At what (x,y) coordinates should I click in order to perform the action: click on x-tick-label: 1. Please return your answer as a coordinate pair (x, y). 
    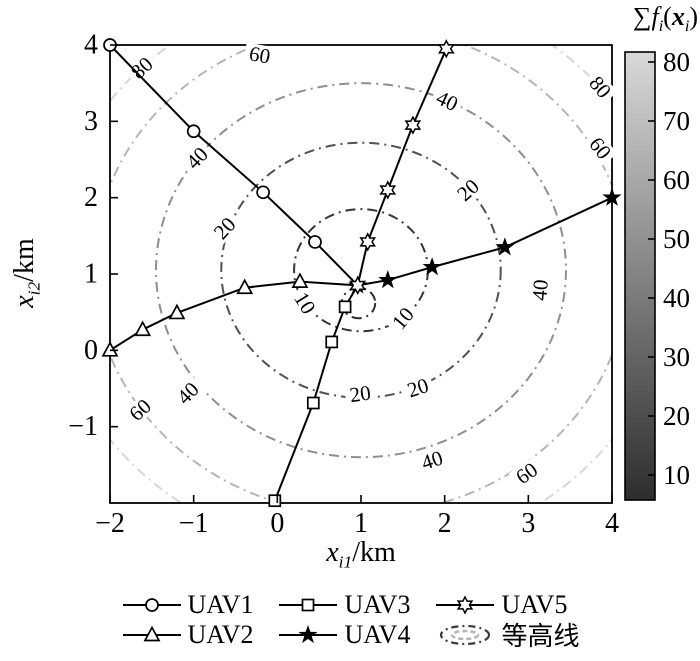
    Looking at the image, I should click on (361, 523).